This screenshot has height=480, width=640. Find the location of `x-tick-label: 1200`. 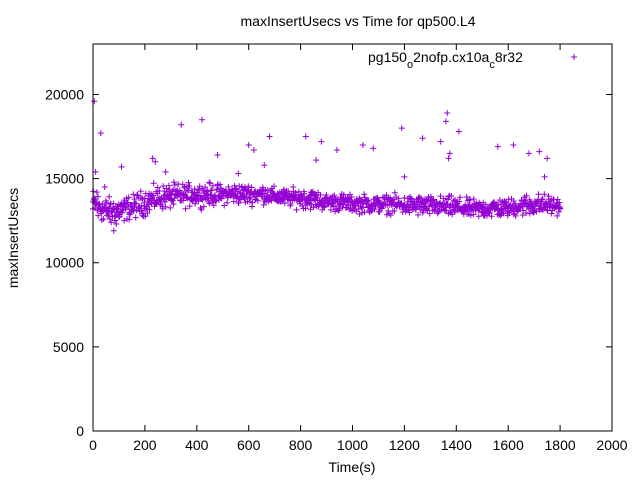

x-tick-label: 1200 is located at coordinates (404, 445).